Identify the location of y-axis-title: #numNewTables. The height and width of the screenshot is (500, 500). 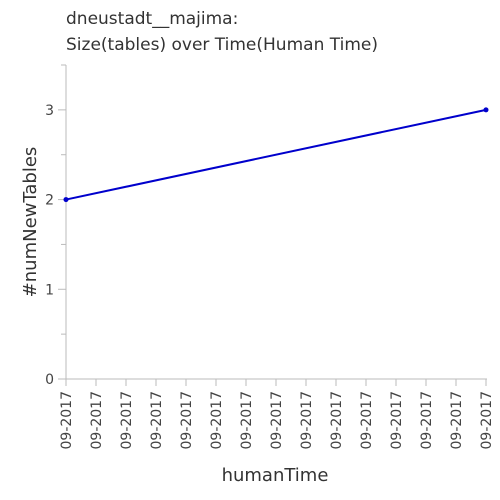
(30, 222).